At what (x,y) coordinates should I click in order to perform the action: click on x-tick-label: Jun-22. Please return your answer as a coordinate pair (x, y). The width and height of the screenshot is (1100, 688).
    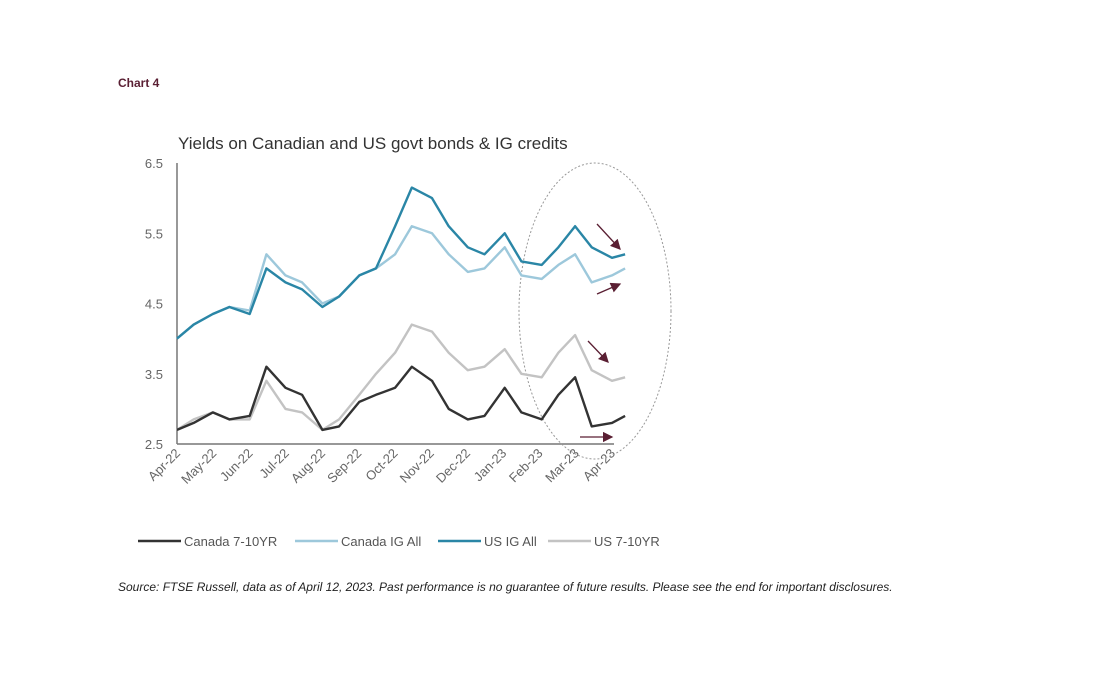
    Looking at the image, I should click on (236, 465).